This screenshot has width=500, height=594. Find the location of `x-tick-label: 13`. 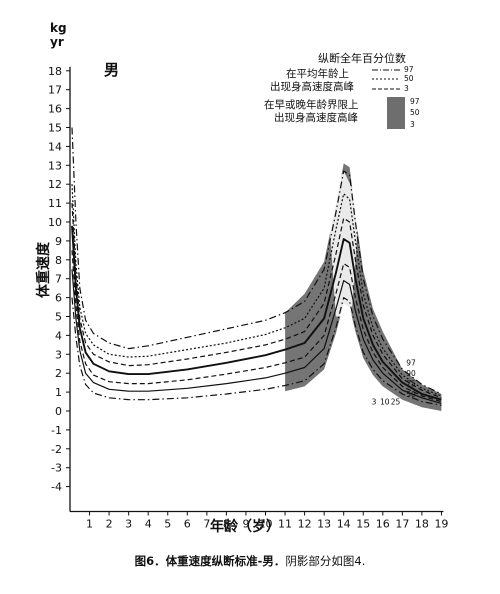

x-tick-label: 13 is located at coordinates (324, 524).